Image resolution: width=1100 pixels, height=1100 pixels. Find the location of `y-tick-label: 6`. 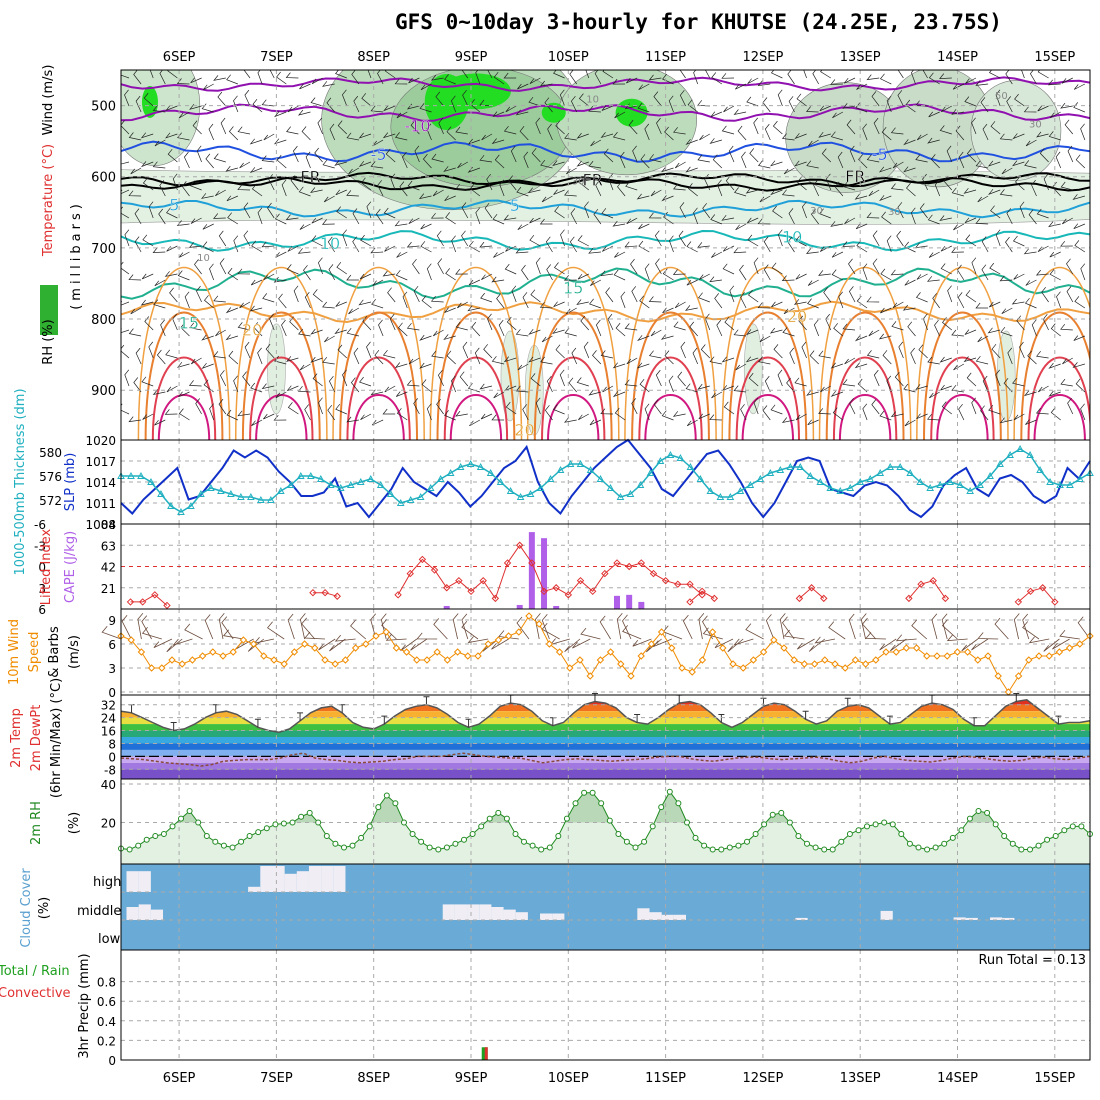

y-tick-label: 6 is located at coordinates (112, 645).